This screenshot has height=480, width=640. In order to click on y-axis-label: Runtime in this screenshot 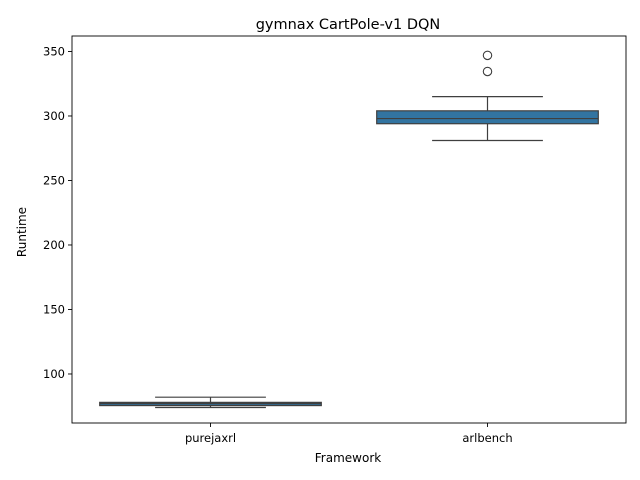, I will do `click(22, 232)`.